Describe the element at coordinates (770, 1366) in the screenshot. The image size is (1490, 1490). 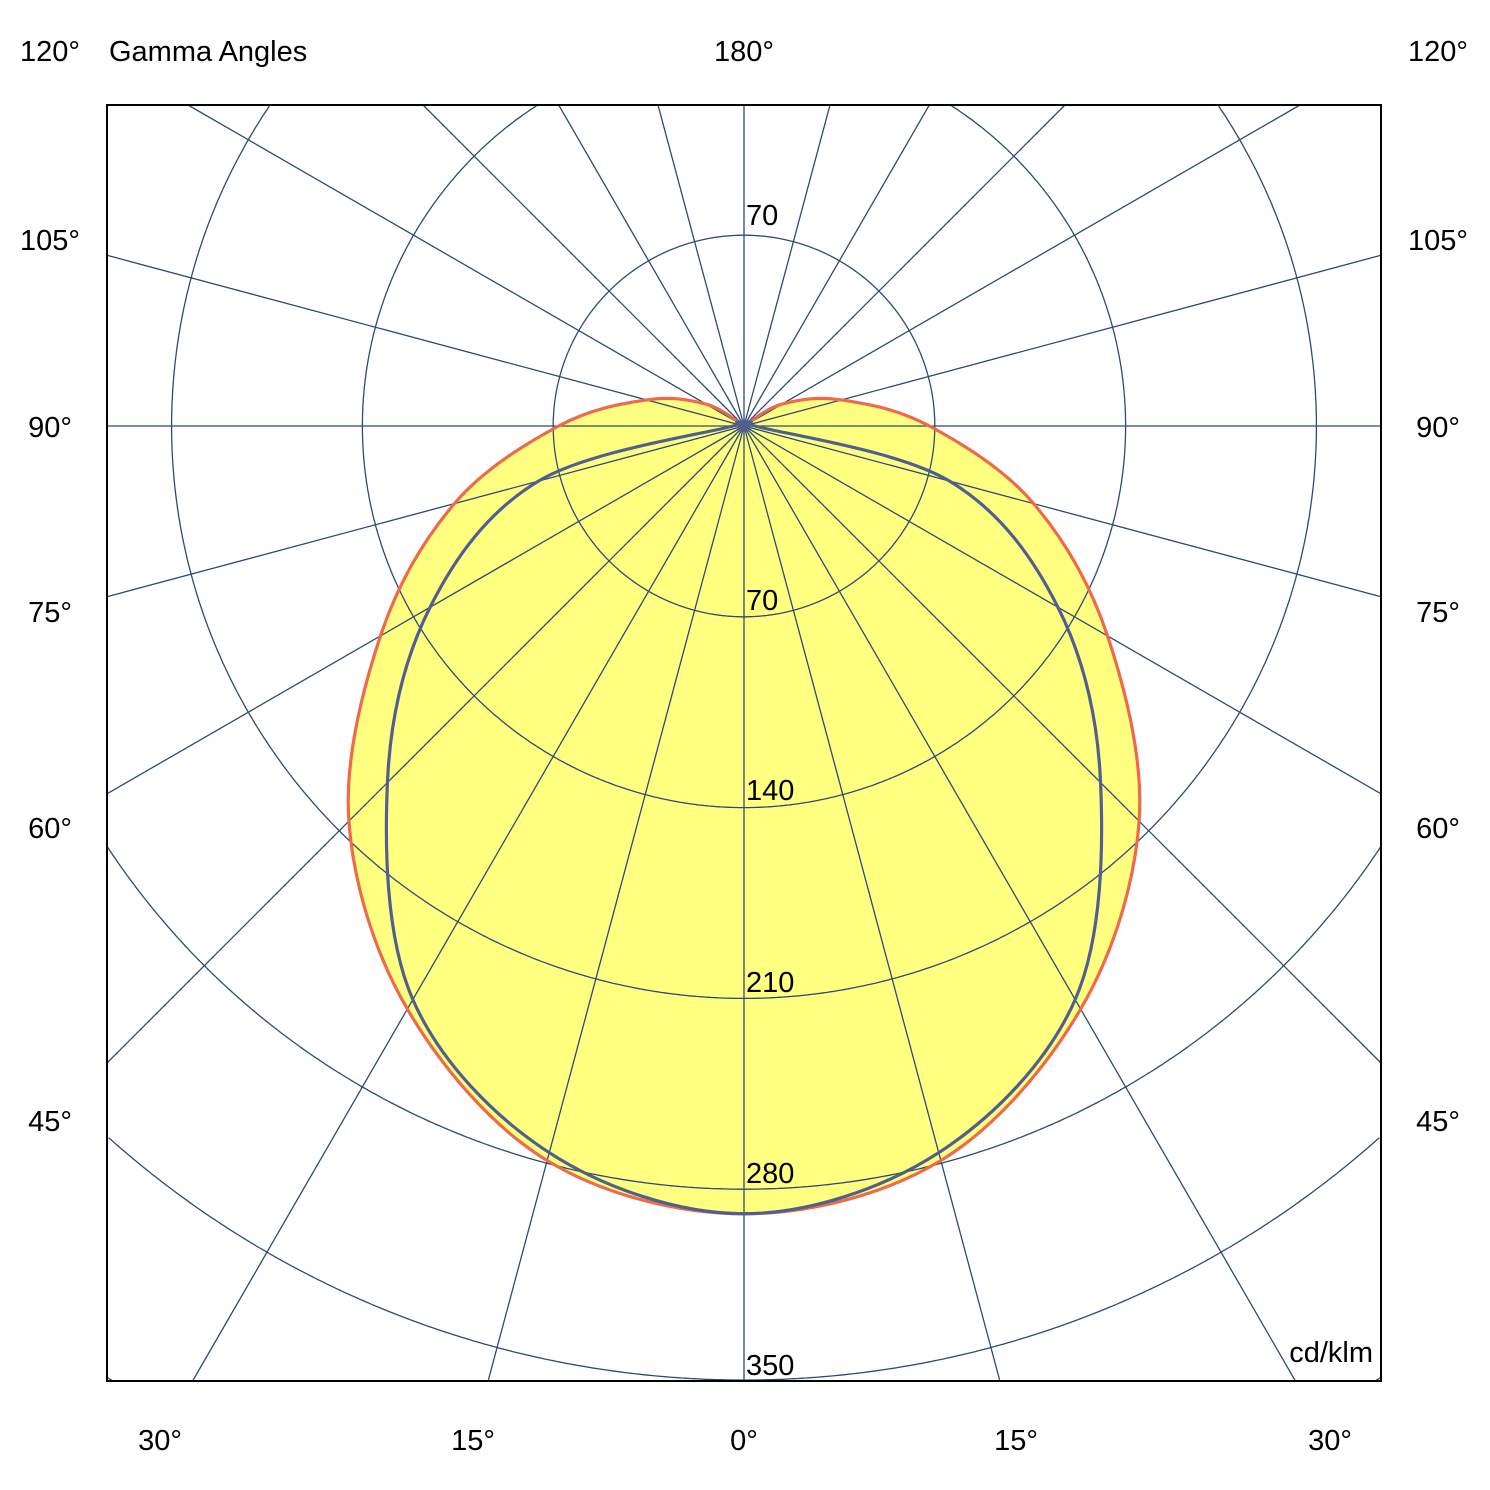
I see `ring-value-label: 350` at that location.